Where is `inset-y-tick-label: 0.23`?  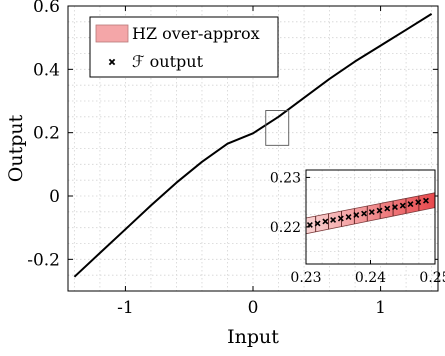 inset-y-tick-label: 0.23 is located at coordinates (285, 178).